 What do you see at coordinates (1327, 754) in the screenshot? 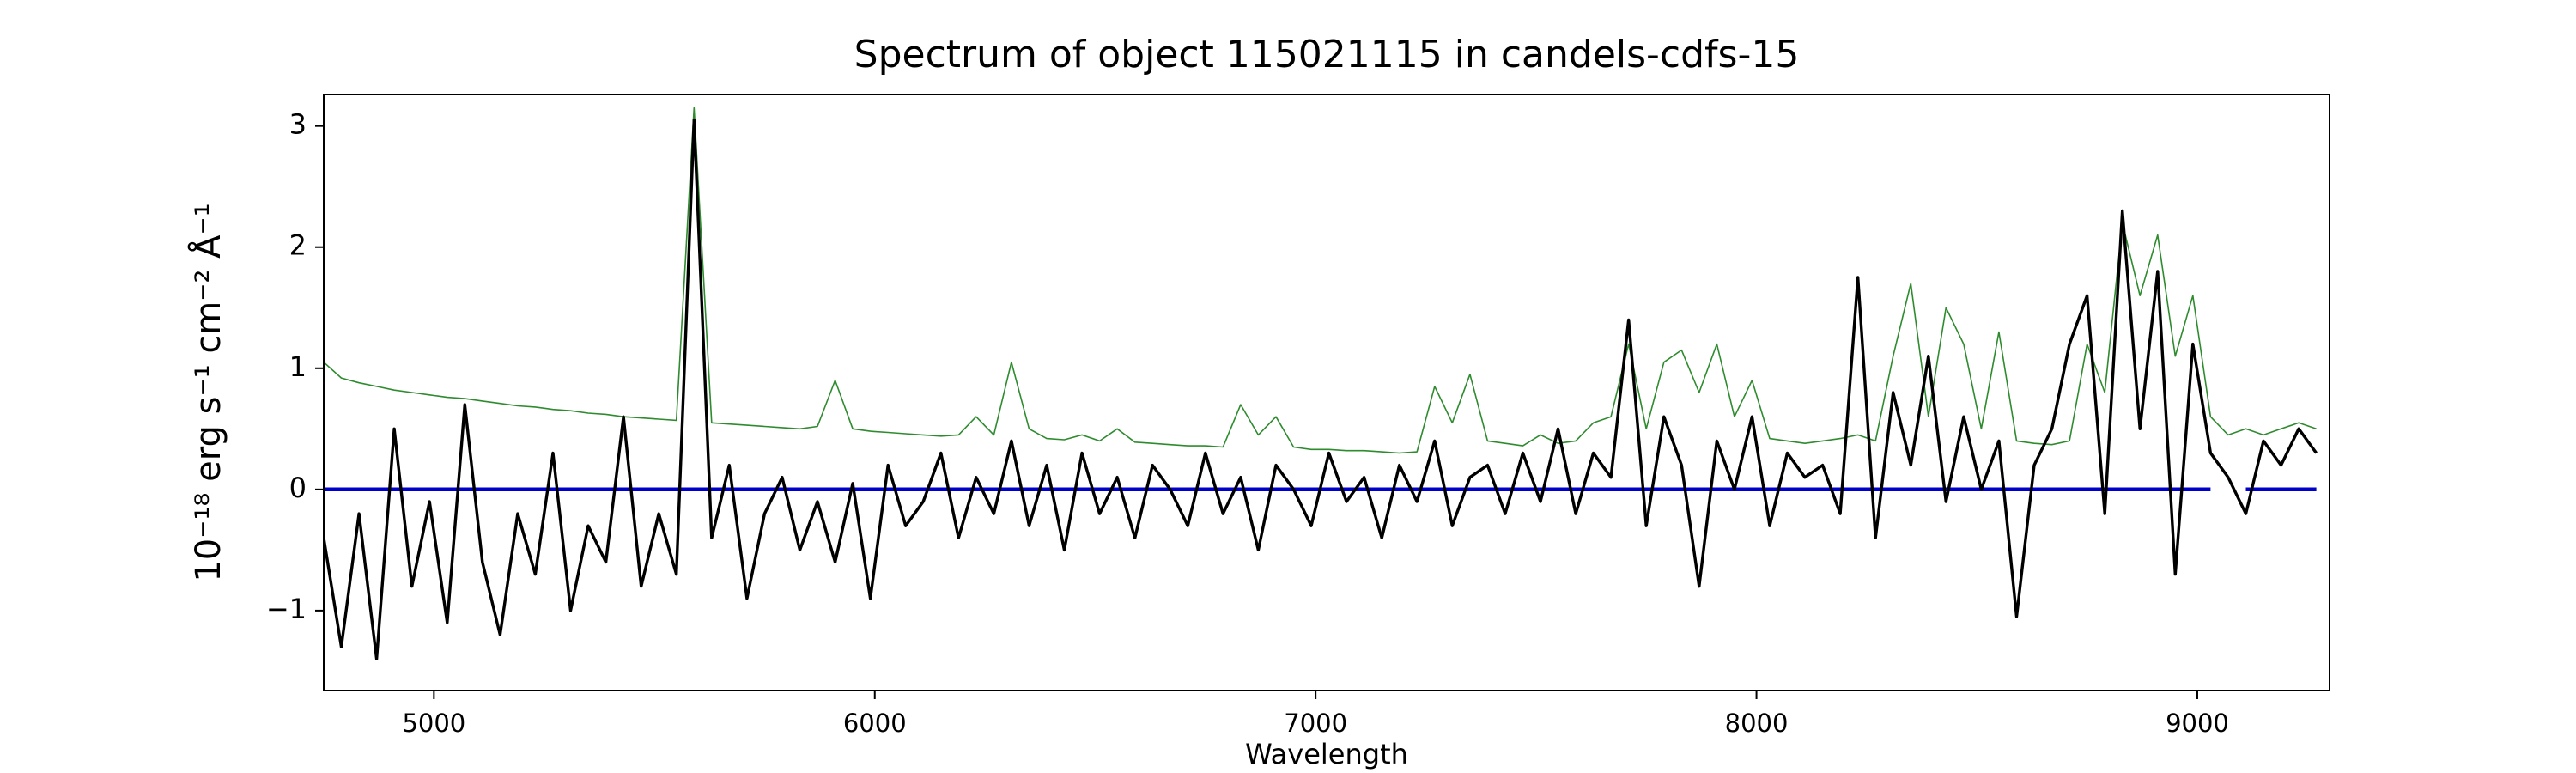
I see `x-axis-label: Wavelength` at bounding box center [1327, 754].